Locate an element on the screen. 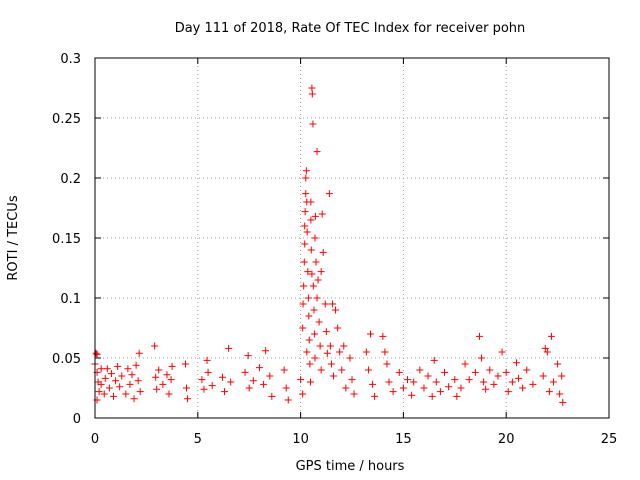 This screenshot has width=640, height=480. x-axis-label: GPS time / hours is located at coordinates (350, 466).